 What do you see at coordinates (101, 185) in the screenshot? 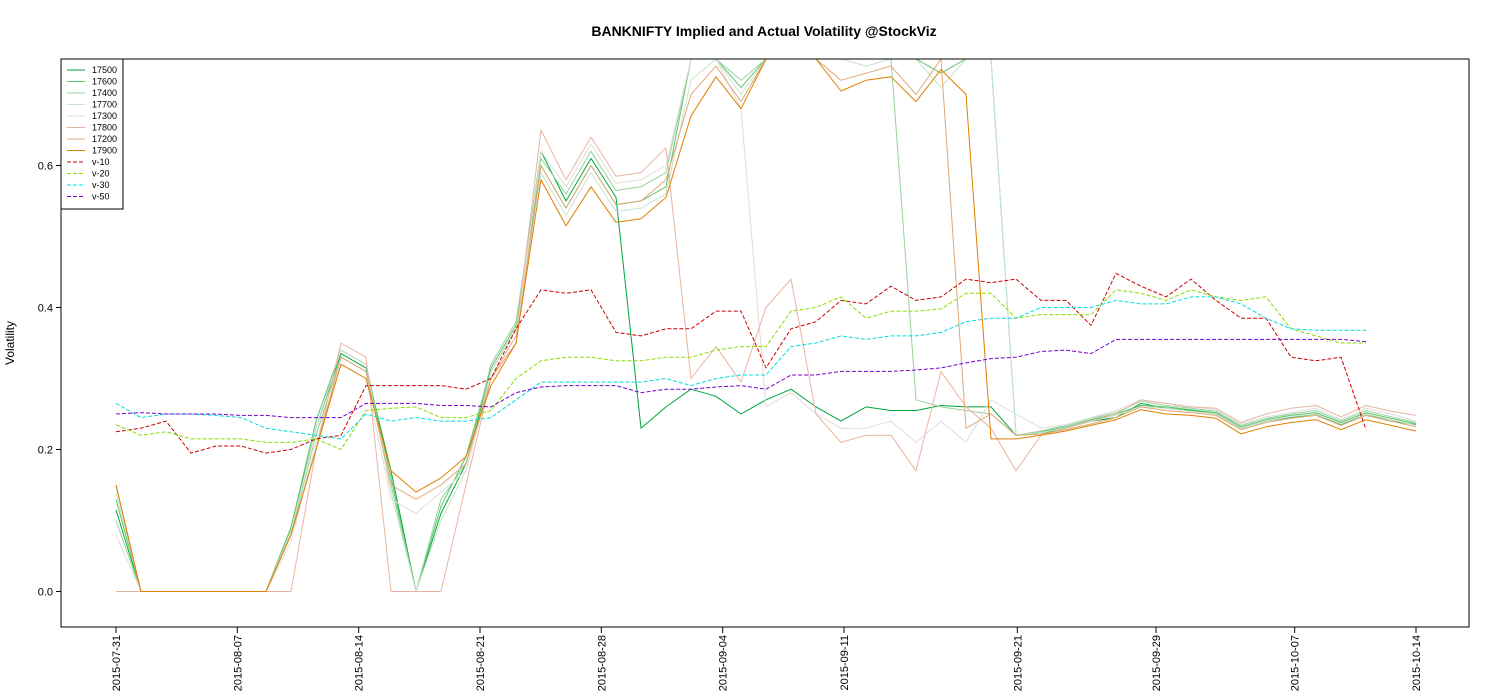
I see `legend-label-v-30: v-30` at bounding box center [101, 185].